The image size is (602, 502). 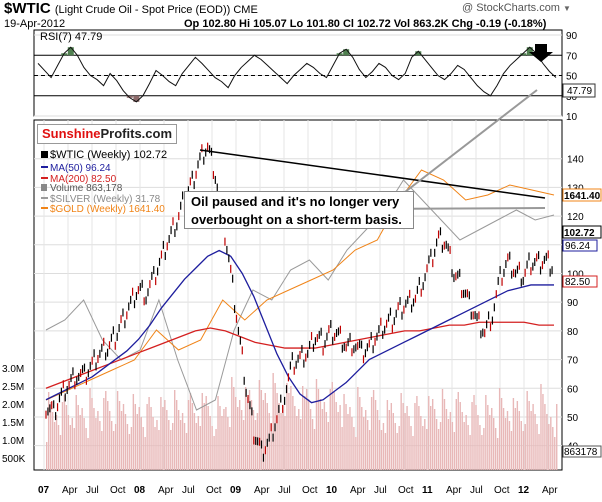 What do you see at coordinates (573, 303) in the screenshot?
I see `price-tick-label: 90` at bounding box center [573, 303].